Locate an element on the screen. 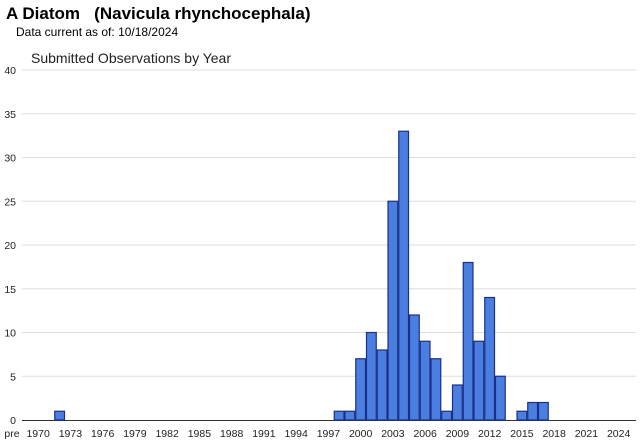 The width and height of the screenshot is (640, 442). x-tick-label: 2003 is located at coordinates (393, 434).